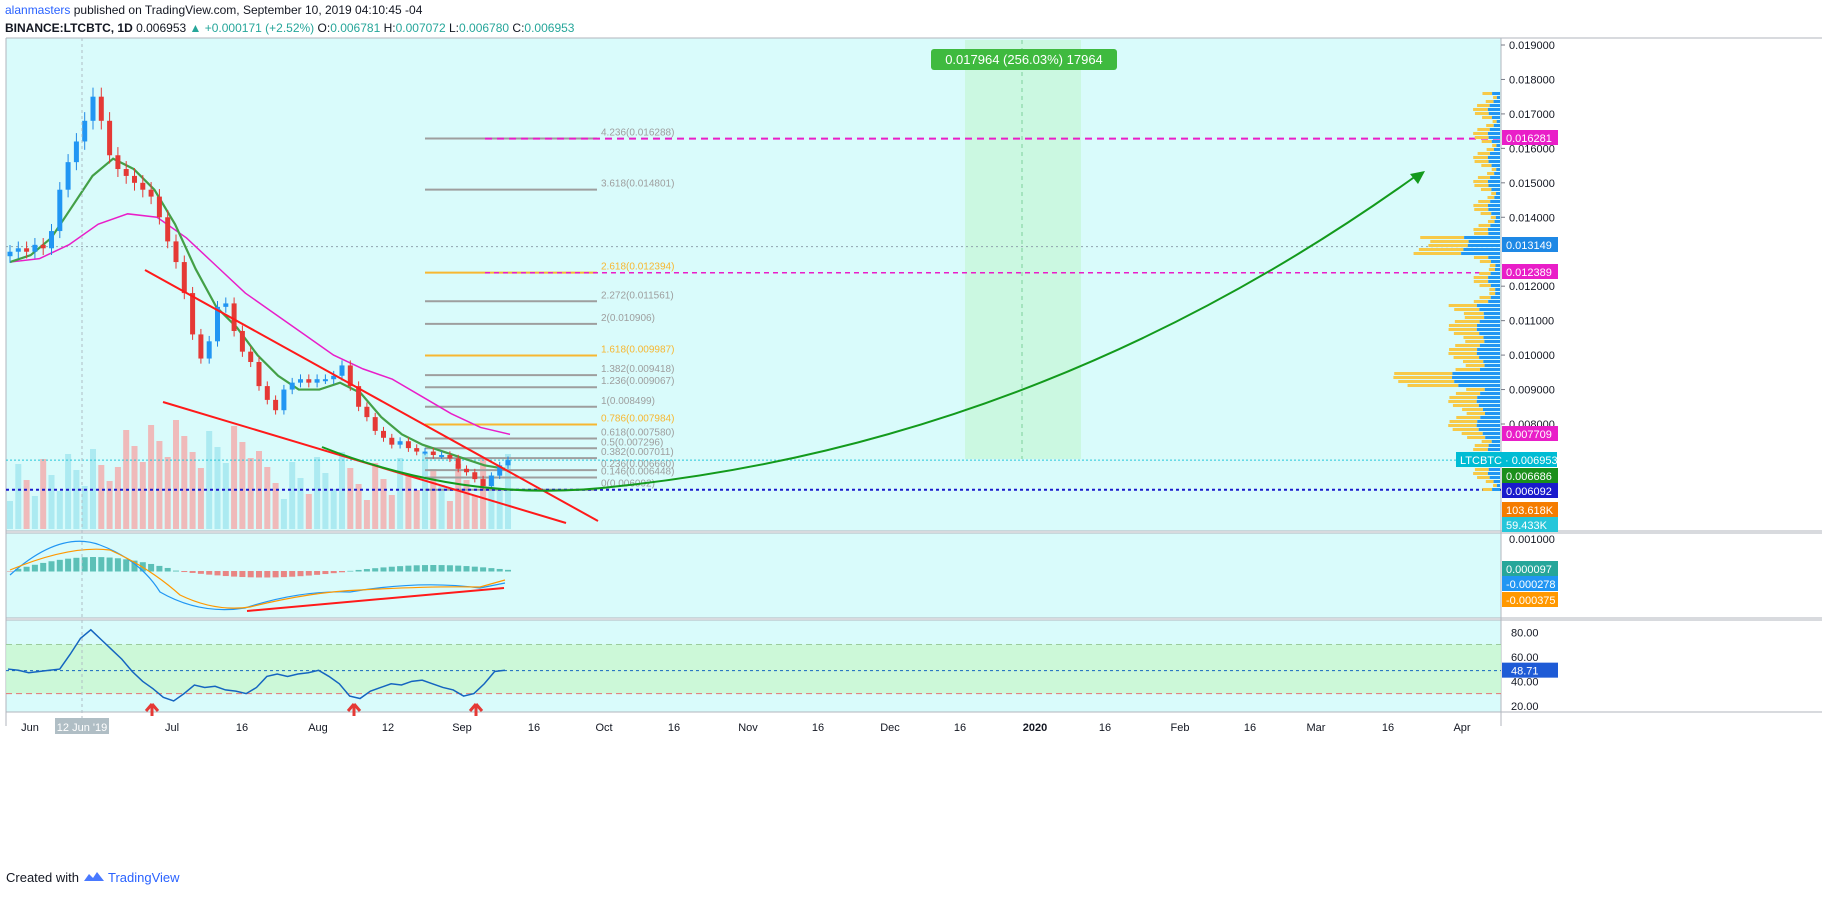  What do you see at coordinates (1024, 59) in the screenshot?
I see `target-box-label-bg` at bounding box center [1024, 59].